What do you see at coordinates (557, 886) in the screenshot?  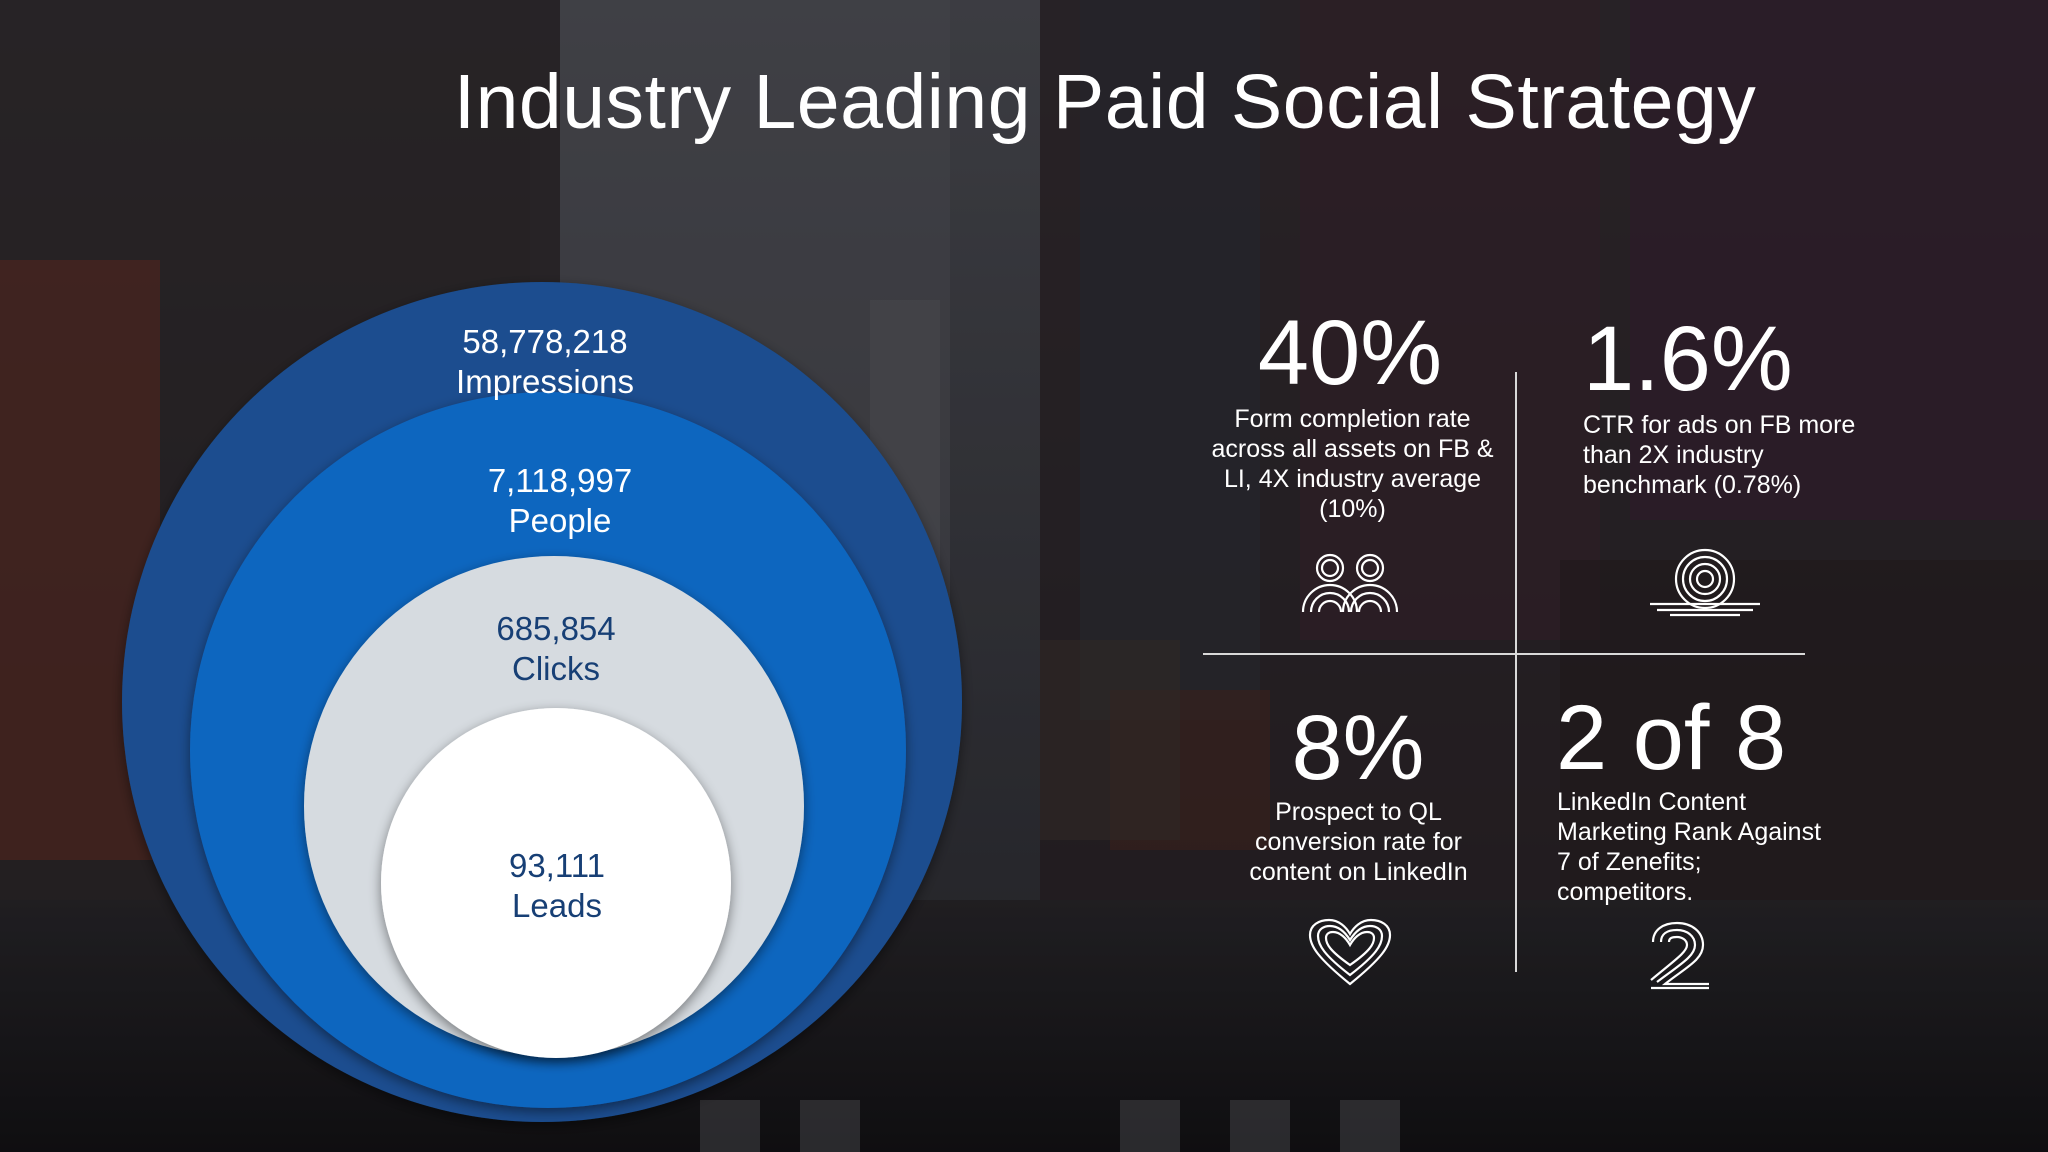 I see `funnel-label-leads: 93,111 Leads` at bounding box center [557, 886].